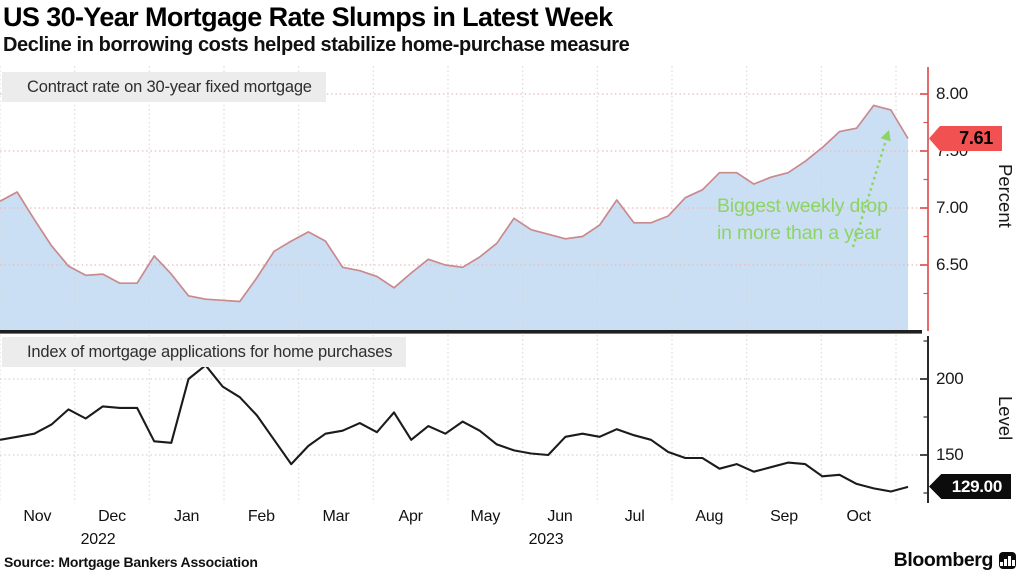  What do you see at coordinates (411, 516) in the screenshot?
I see `x-axis-month-label: Apr` at bounding box center [411, 516].